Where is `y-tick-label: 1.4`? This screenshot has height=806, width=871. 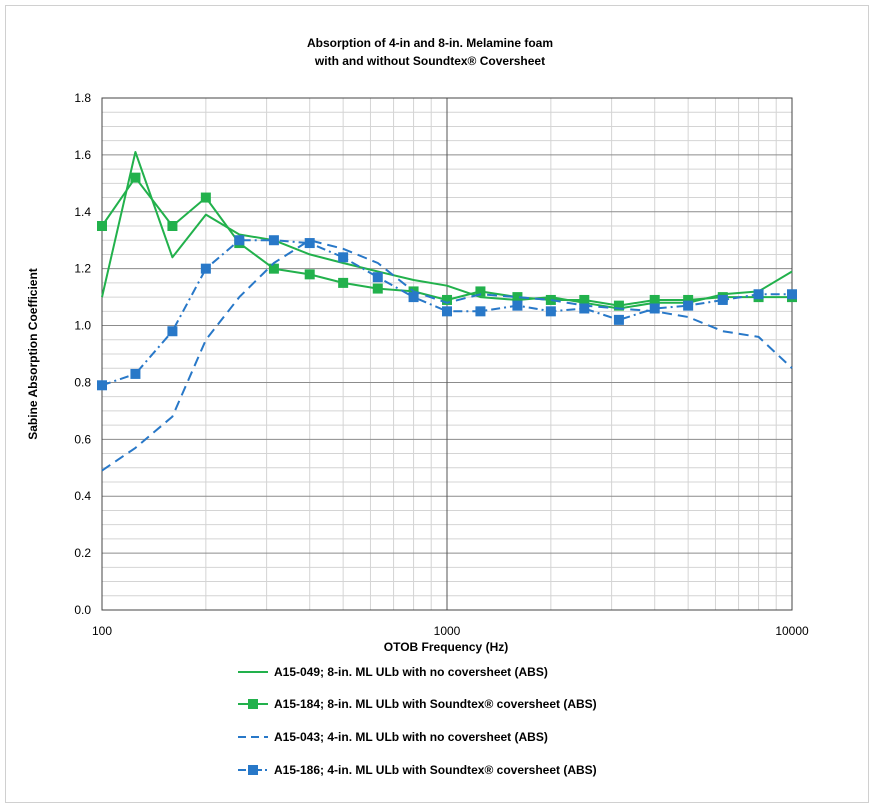 y-tick-label: 1.4 is located at coordinates (82, 212).